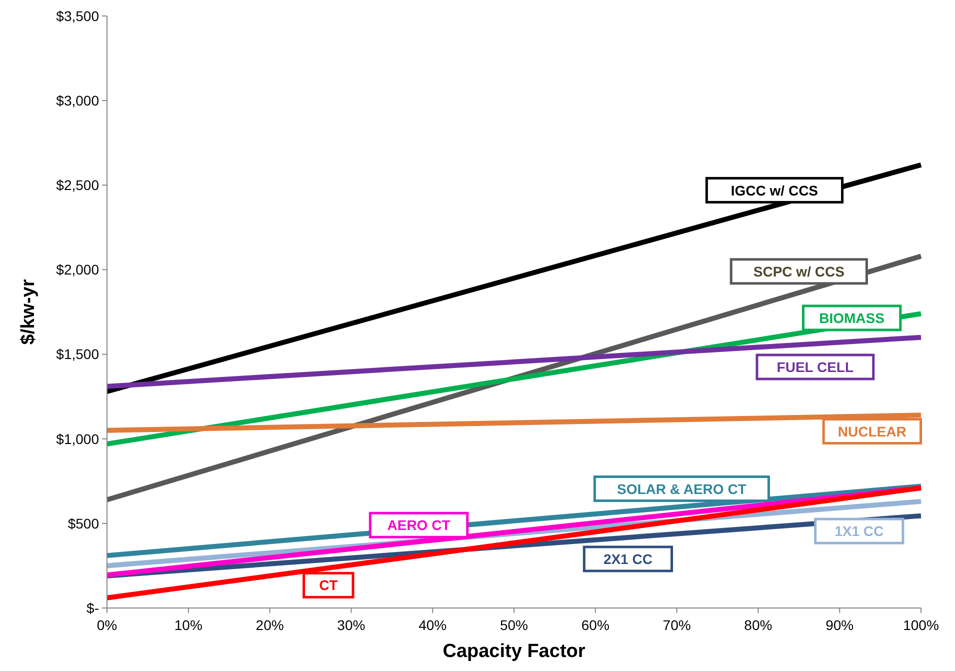  Describe the element at coordinates (514, 651) in the screenshot. I see `x-axis-title: Capacity Factor` at that location.